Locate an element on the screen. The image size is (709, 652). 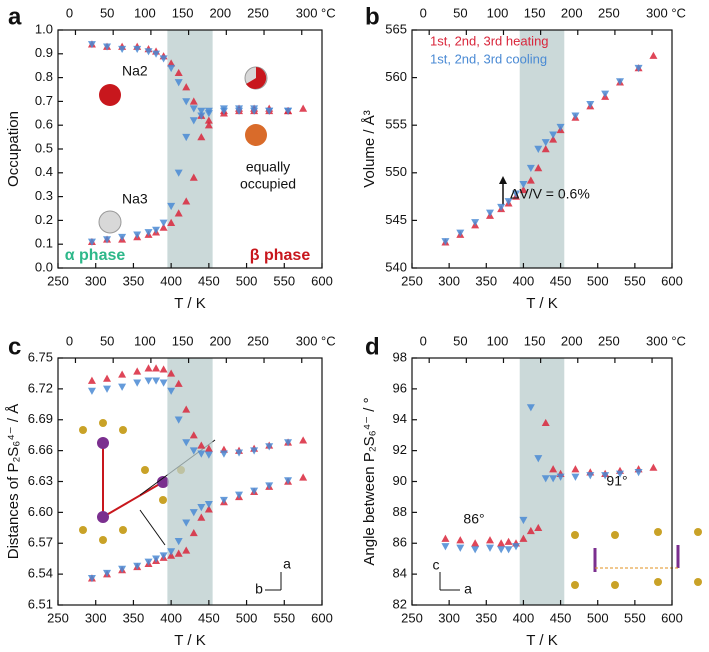
molecule is located at coordinates (133, 480).